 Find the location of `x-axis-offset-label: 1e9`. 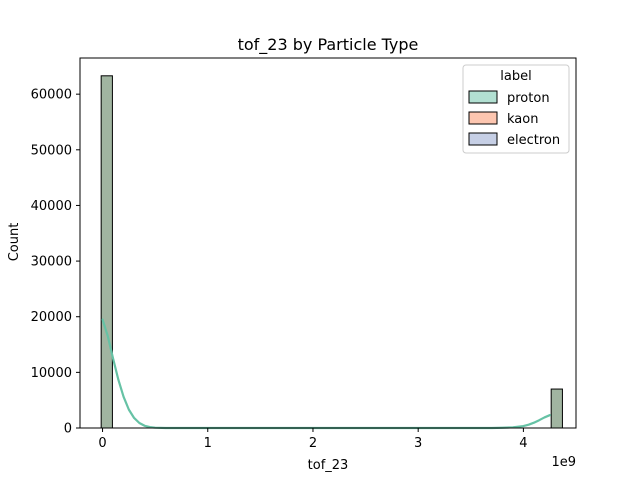

x-axis-offset-label: 1e9 is located at coordinates (563, 462).